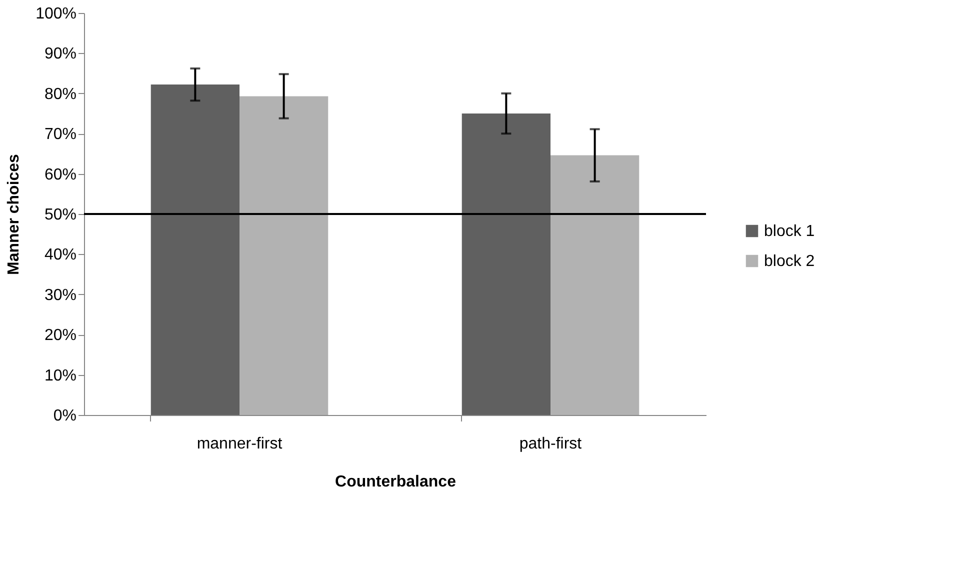 Image resolution: width=958 pixels, height=581 pixels. What do you see at coordinates (239, 444) in the screenshot?
I see `x-tick-label: manner-first` at bounding box center [239, 444].